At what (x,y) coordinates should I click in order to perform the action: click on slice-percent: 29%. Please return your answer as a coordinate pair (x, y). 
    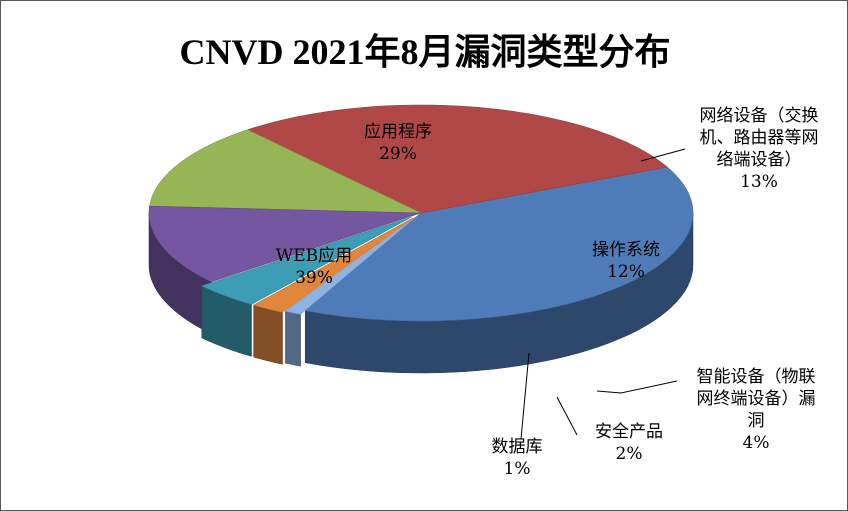
    Looking at the image, I should click on (398, 154).